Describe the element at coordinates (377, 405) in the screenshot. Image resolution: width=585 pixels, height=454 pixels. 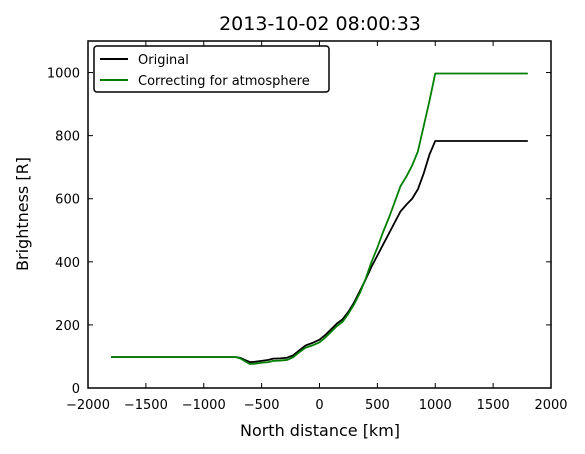
I see `x-tick-label: 500` at that location.